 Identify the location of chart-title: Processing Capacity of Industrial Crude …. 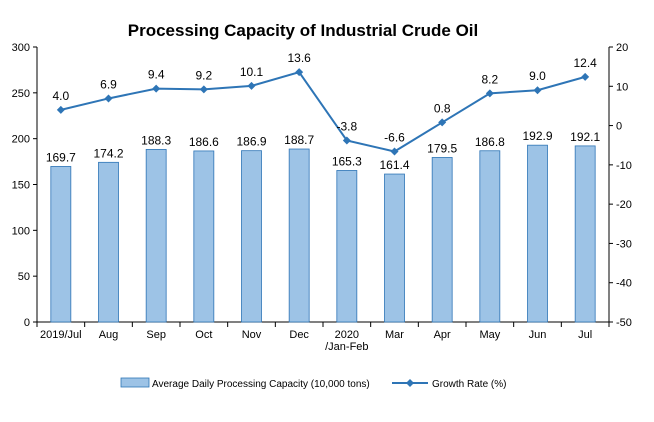
(303, 30).